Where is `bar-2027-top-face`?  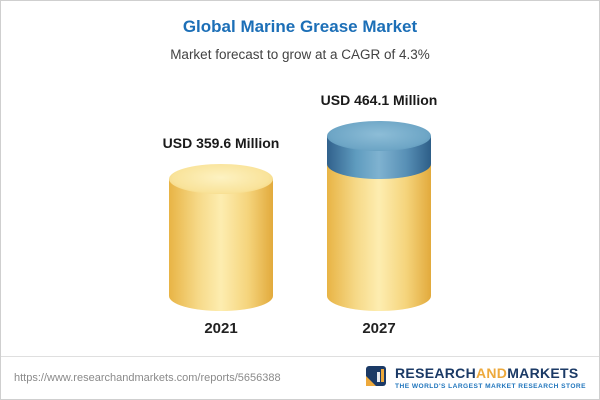 bar-2027-top-face is located at coordinates (379, 136).